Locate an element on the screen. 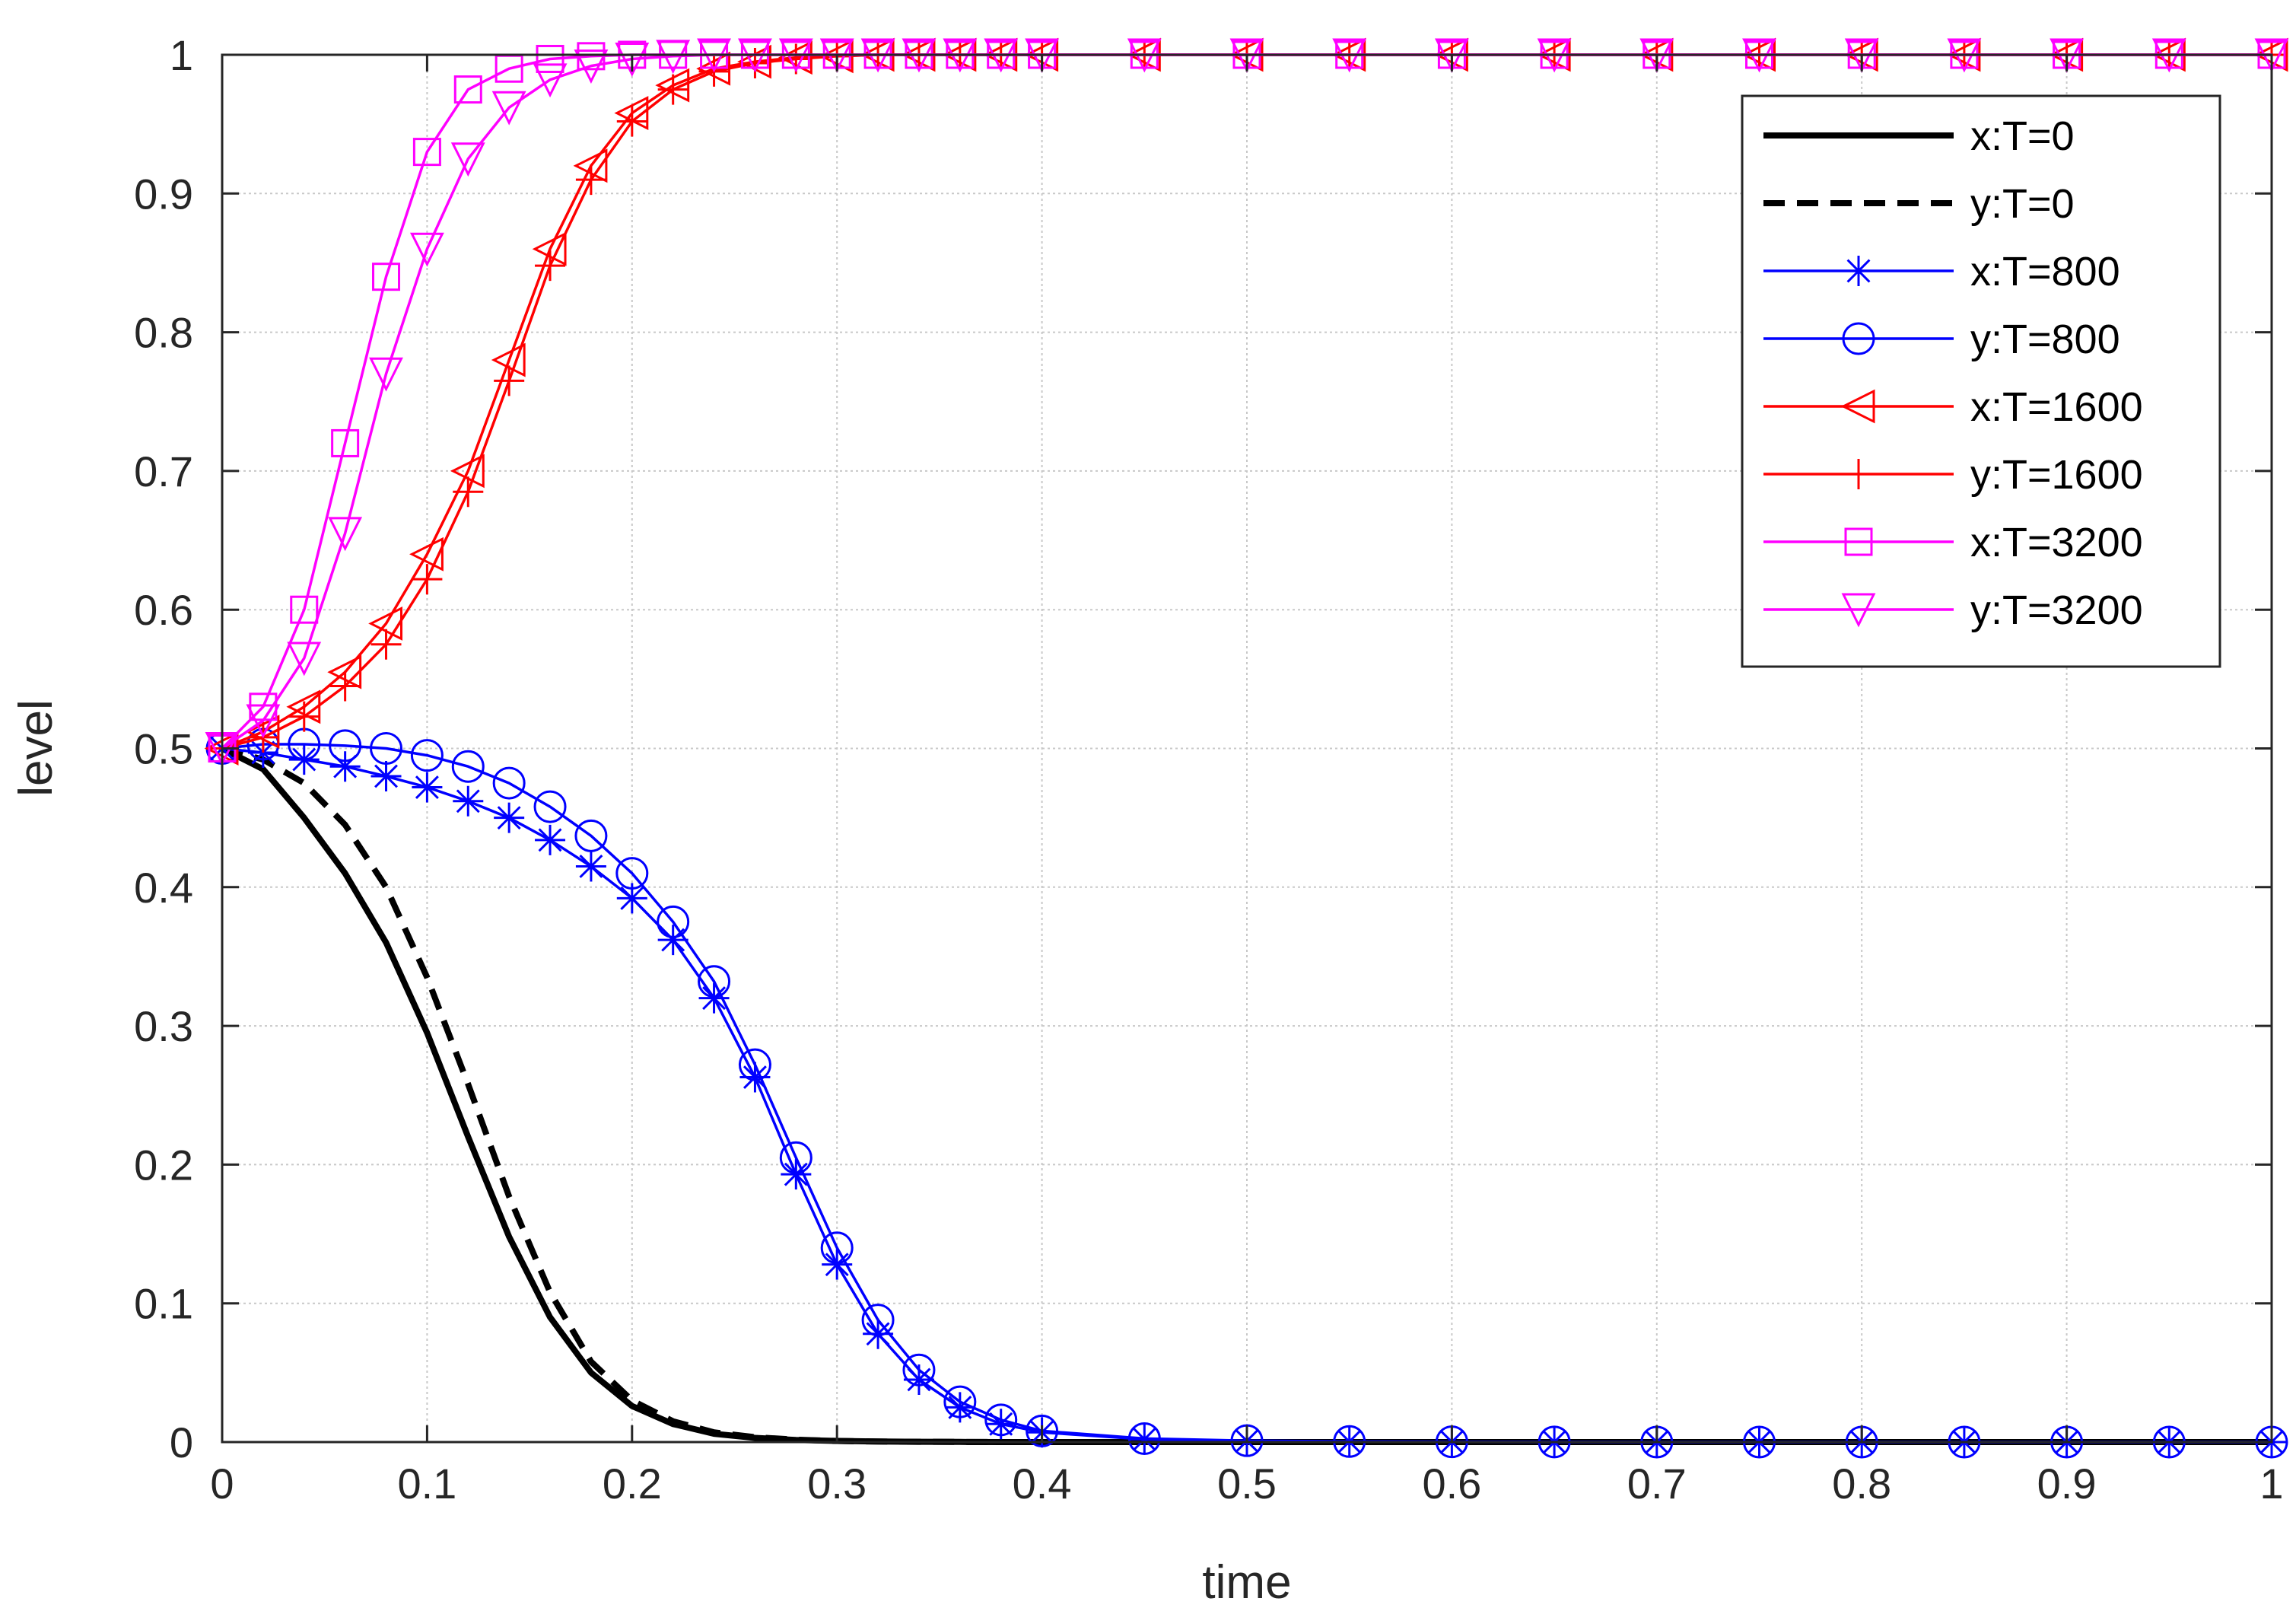 The width and height of the screenshot is (2296, 1611). y-tick-label: 0.9 is located at coordinates (164, 194).